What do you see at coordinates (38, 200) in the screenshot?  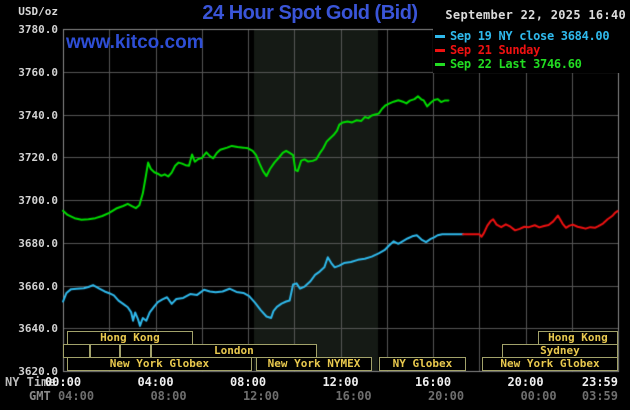 I see `y-axis-label: 3700.0` at bounding box center [38, 200].